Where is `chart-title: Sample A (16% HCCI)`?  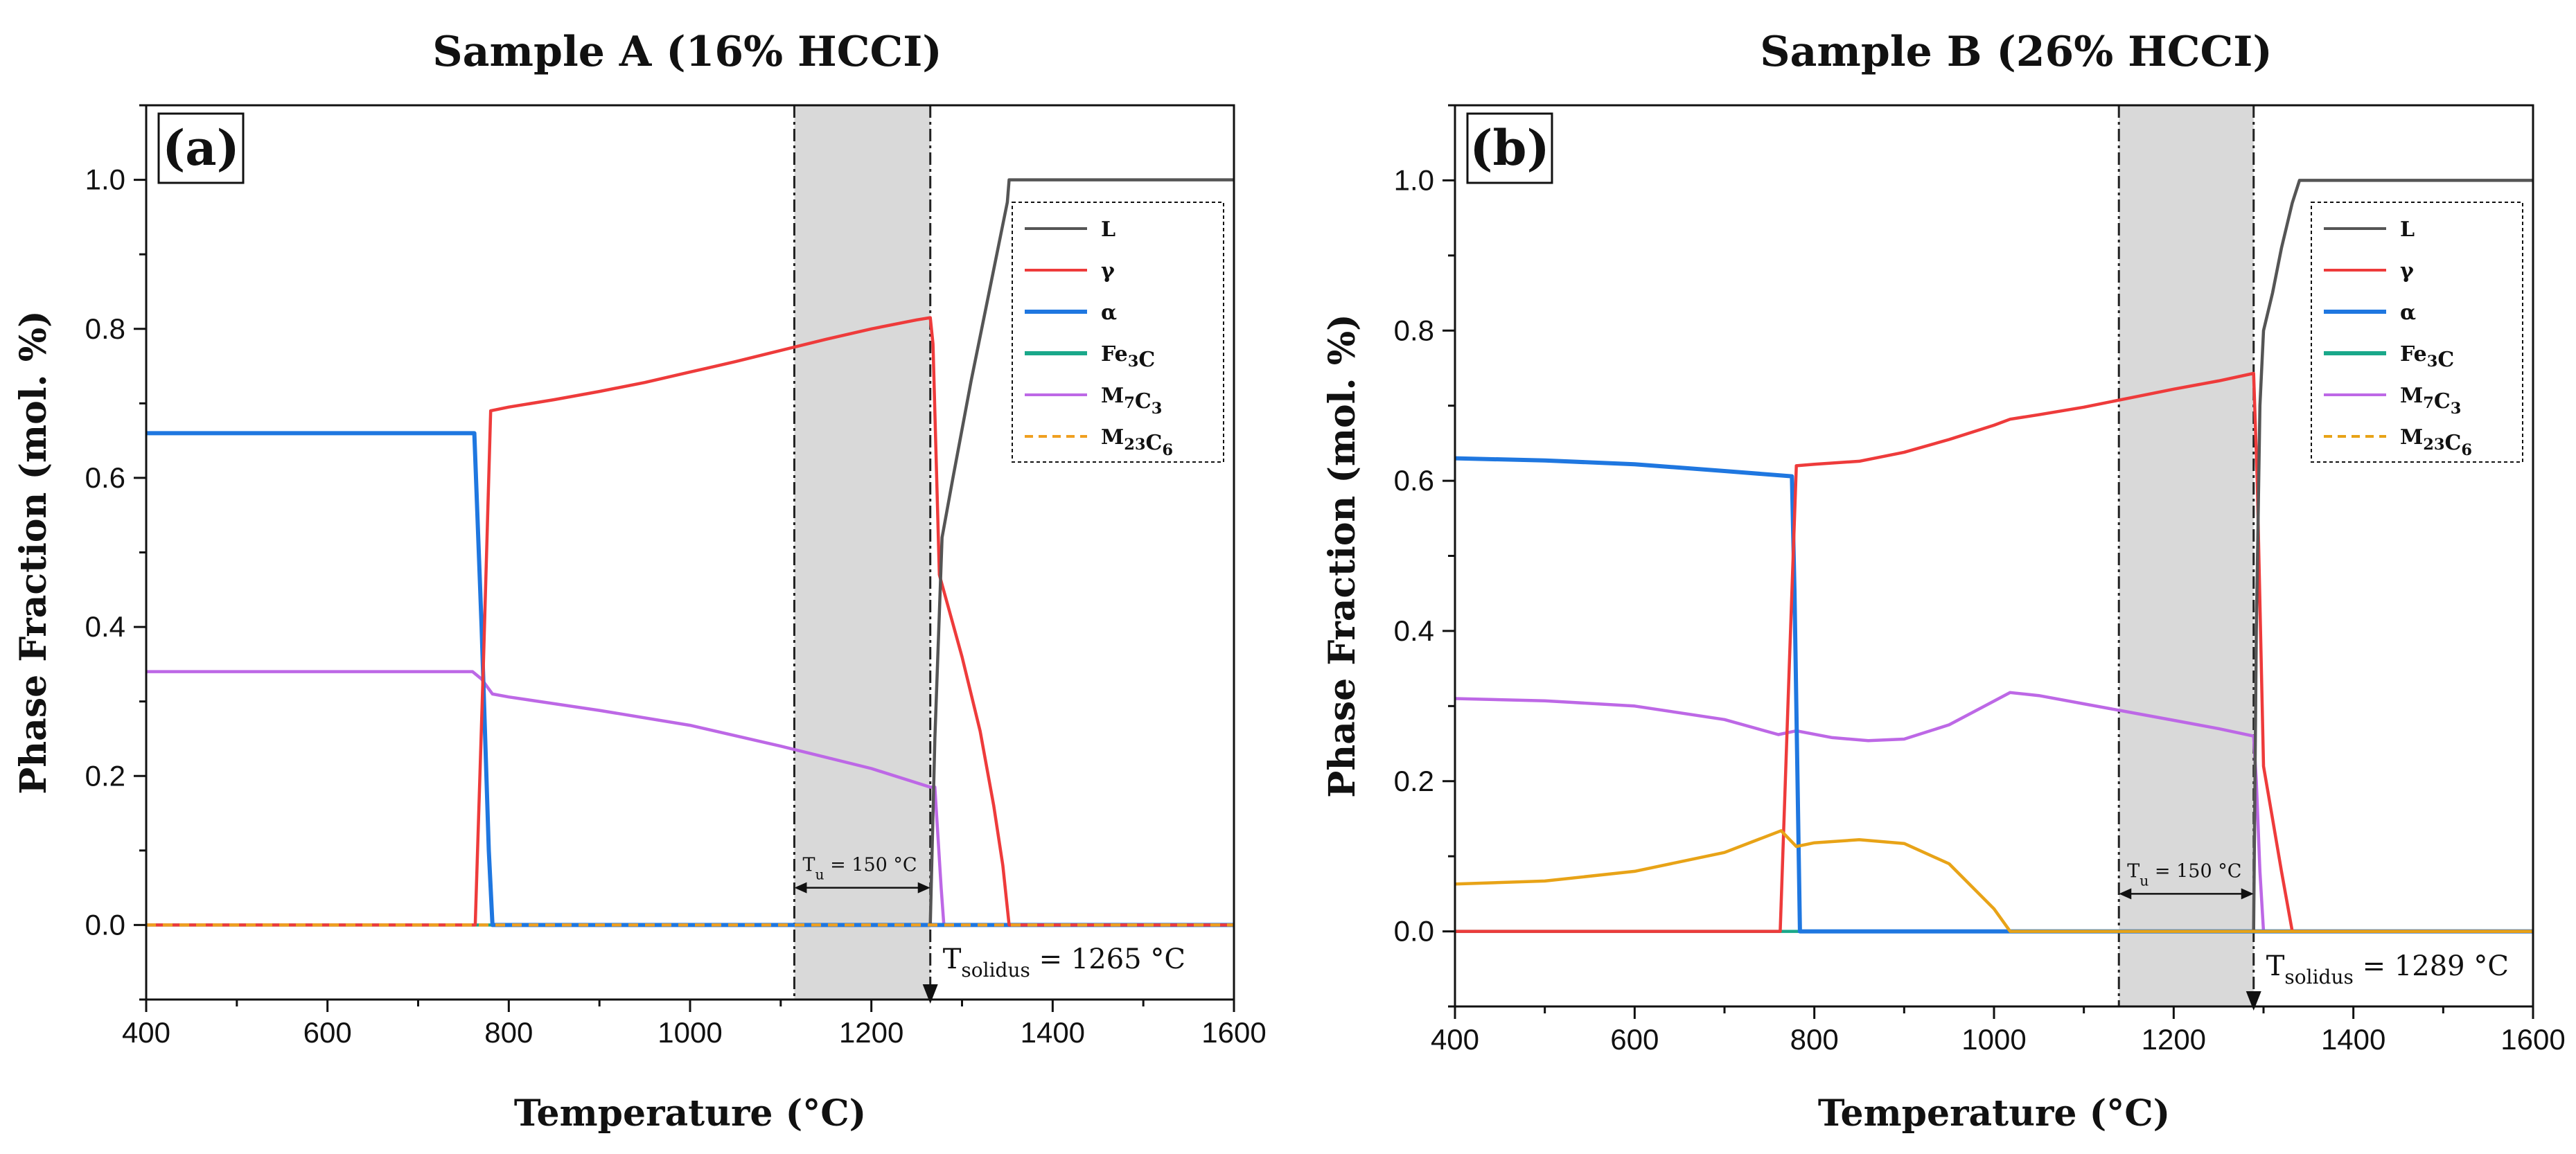
chart-title: Sample A (16% HCCI) is located at coordinates (687, 52).